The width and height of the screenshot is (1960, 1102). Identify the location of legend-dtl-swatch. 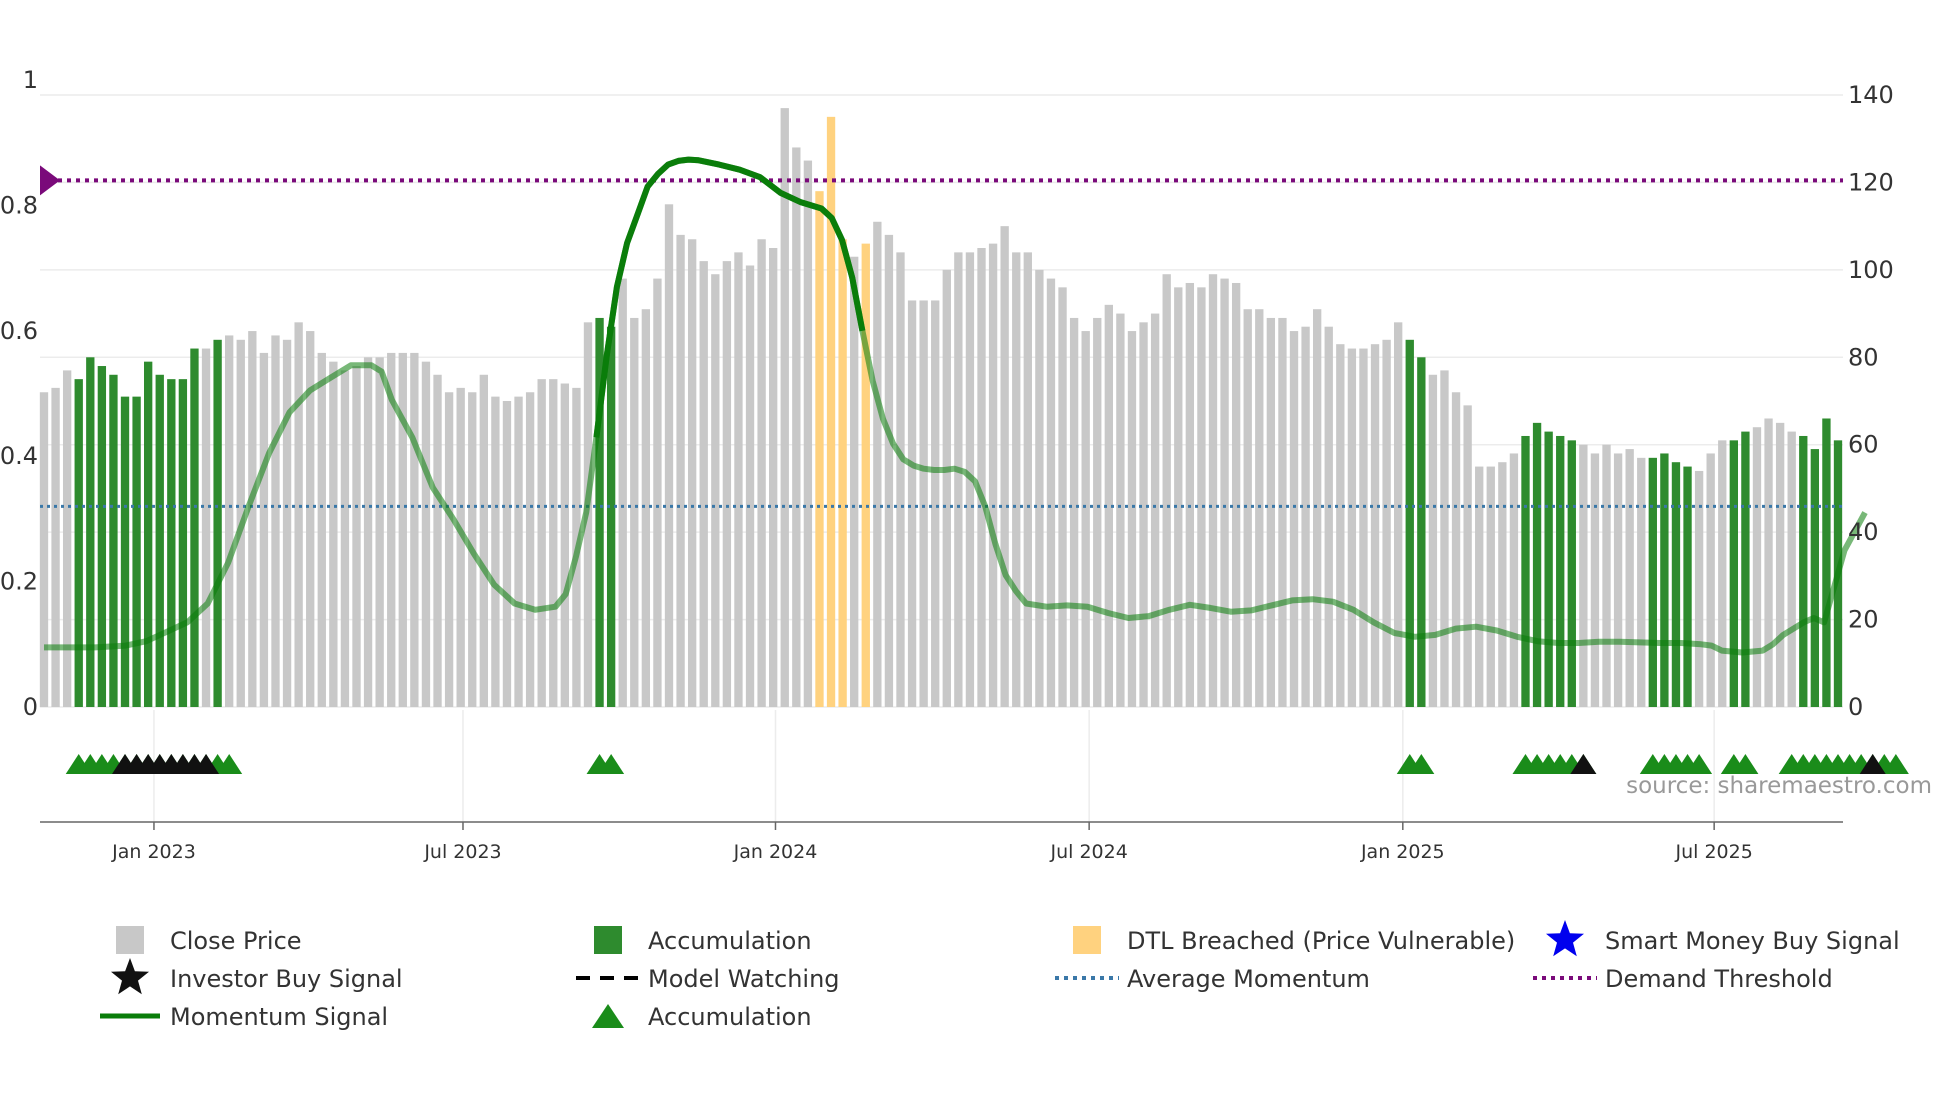
(1087, 940).